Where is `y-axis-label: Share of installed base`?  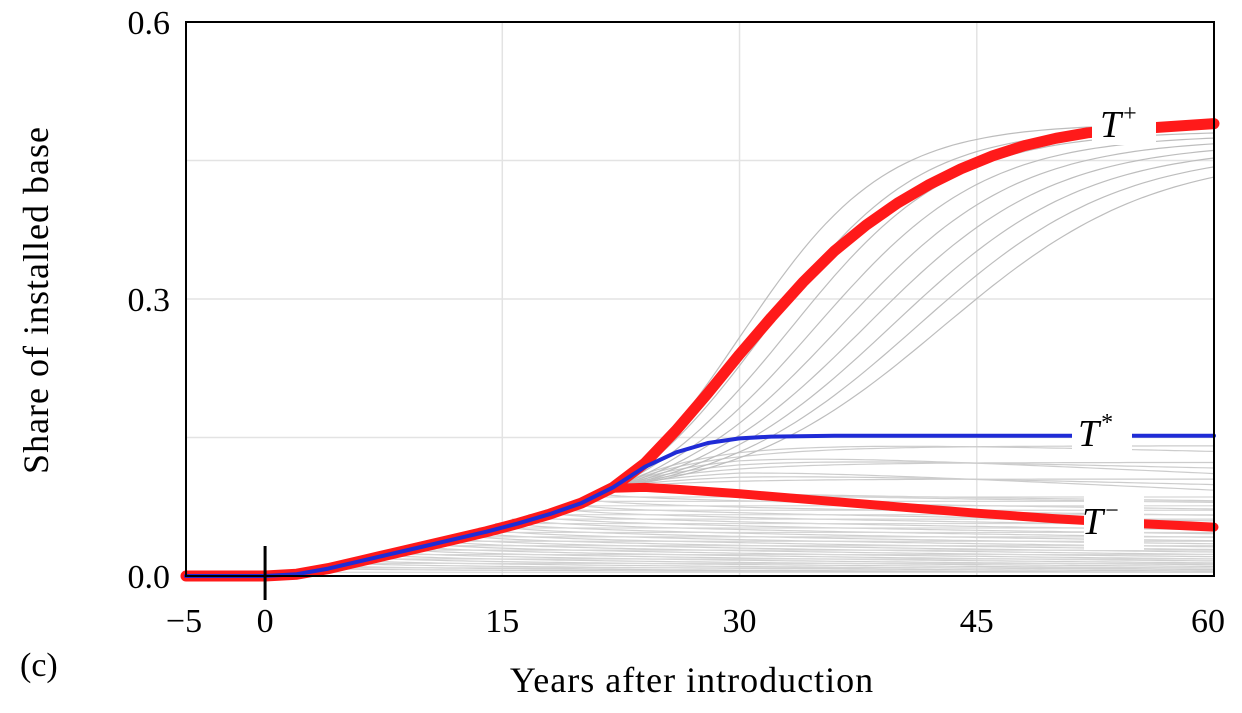
y-axis-label: Share of installed base is located at coordinates (36, 300).